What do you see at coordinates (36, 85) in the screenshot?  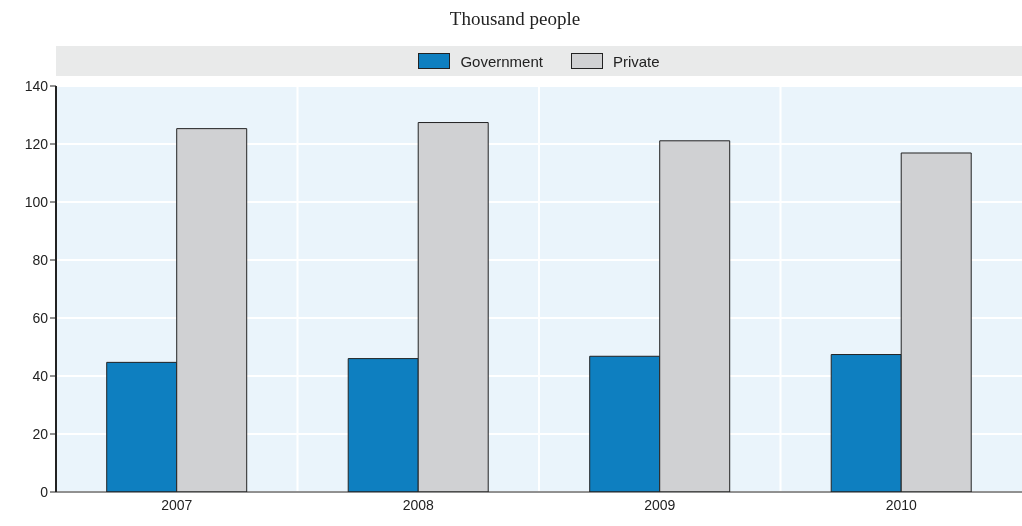 I see `y-tick-label: 140` at bounding box center [36, 85].